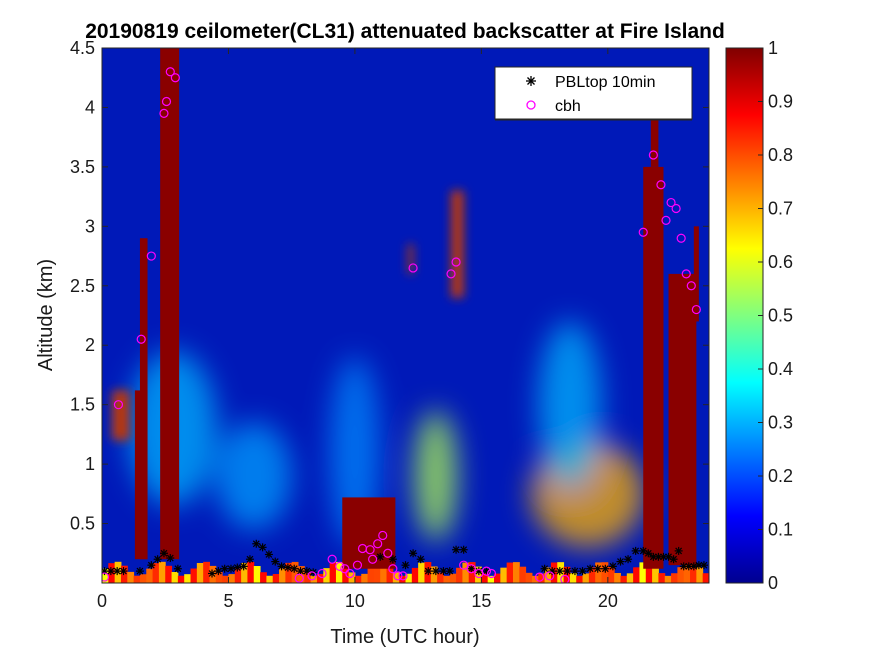 The height and width of the screenshot is (656, 875). What do you see at coordinates (90, 464) in the screenshot?
I see `y-tick-label: 1` at bounding box center [90, 464].